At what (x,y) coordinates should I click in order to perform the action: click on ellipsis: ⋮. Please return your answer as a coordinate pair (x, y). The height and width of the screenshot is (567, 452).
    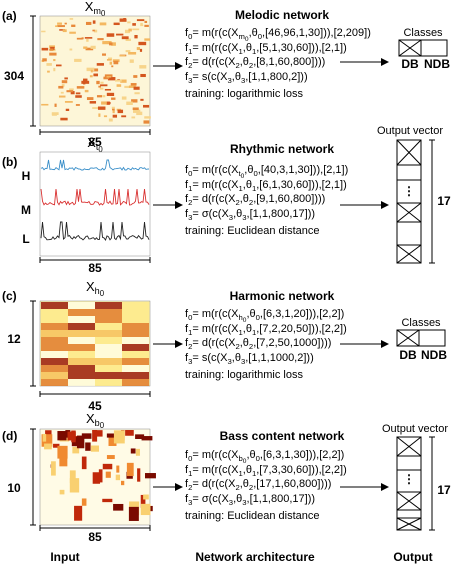
    Looking at the image, I should click on (409, 479).